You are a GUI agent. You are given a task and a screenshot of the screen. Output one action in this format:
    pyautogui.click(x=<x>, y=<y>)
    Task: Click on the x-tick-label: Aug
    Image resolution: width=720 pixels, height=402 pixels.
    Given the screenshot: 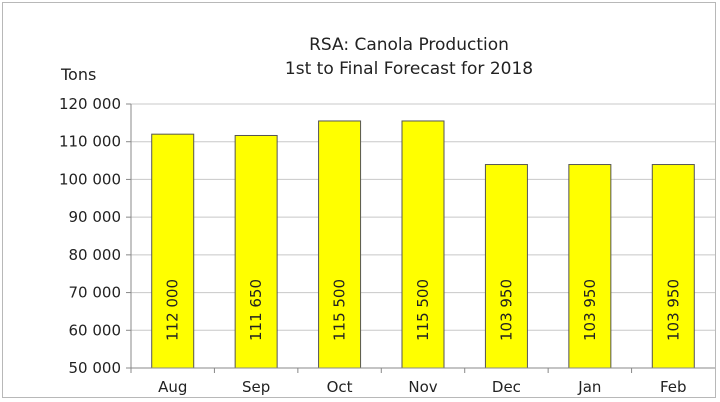 What is the action you would take?
    pyautogui.click(x=172, y=387)
    